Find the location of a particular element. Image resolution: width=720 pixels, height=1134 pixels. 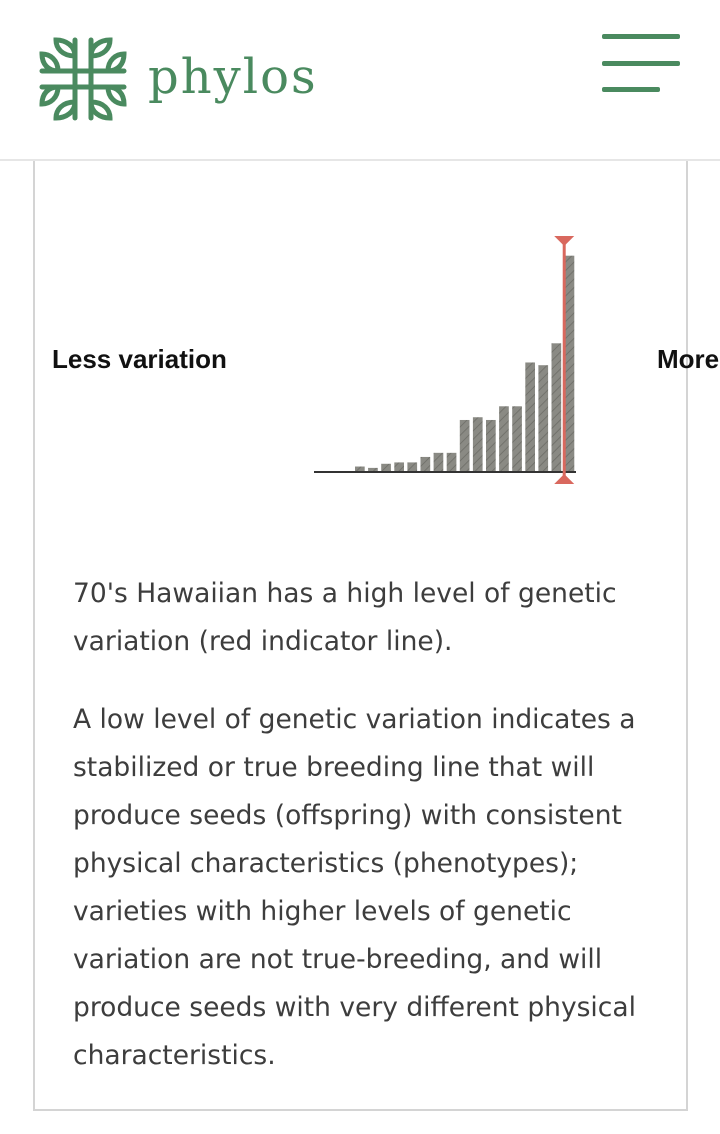

brand-logo: phylos is located at coordinates (178, 79).